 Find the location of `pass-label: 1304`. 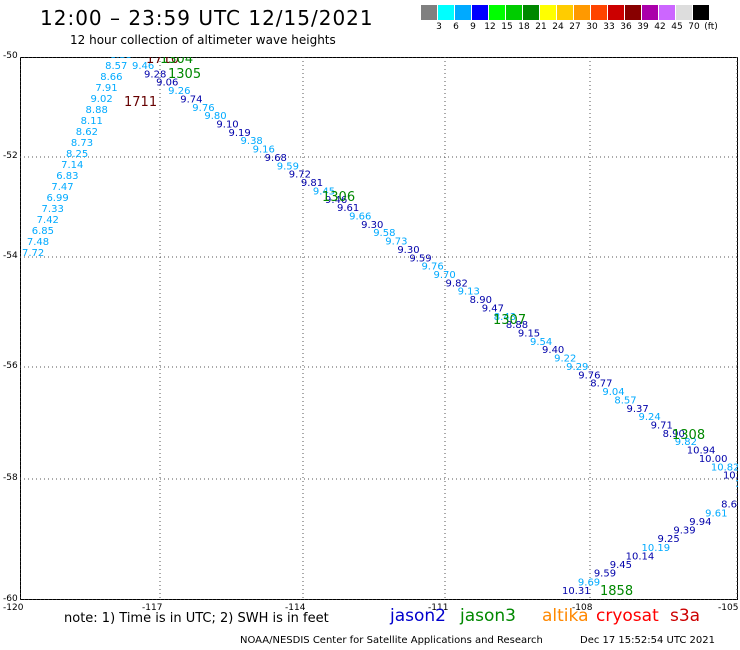

pass-label: 1304 is located at coordinates (176, 62).